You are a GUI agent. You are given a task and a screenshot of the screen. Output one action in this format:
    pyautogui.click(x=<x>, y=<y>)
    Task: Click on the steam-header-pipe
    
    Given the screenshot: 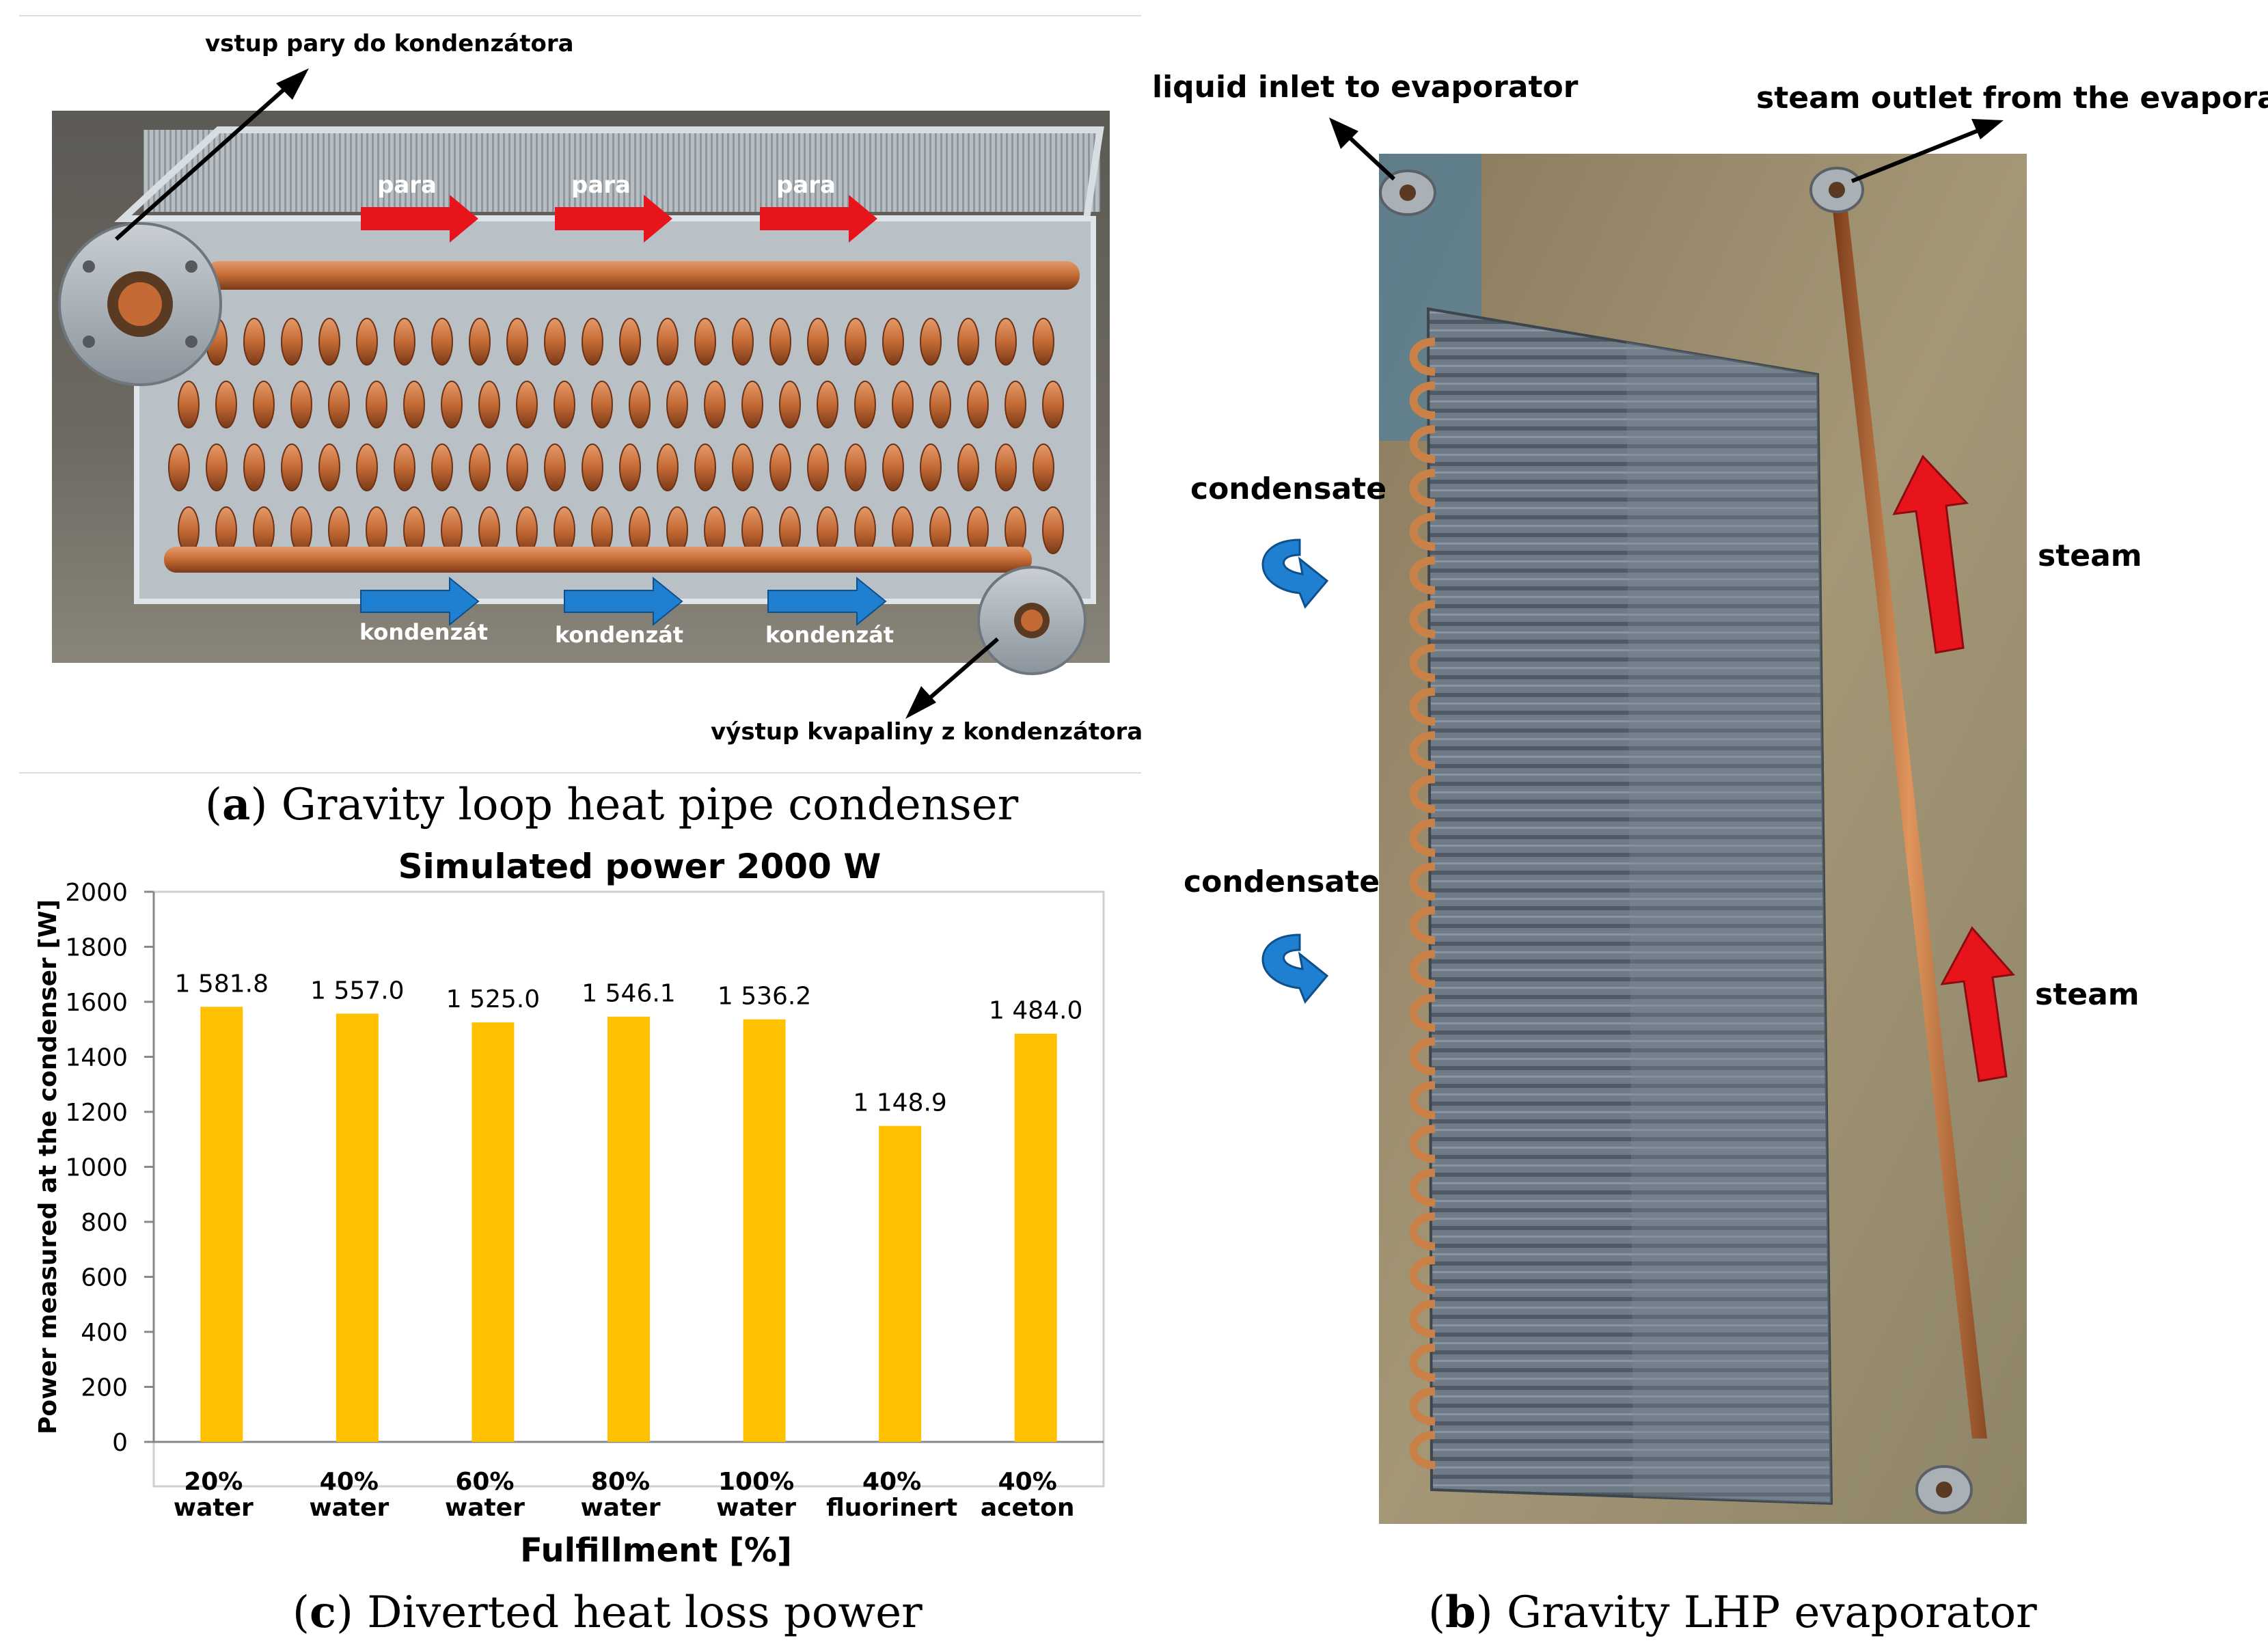 What is the action you would take?
    pyautogui.click(x=642, y=275)
    